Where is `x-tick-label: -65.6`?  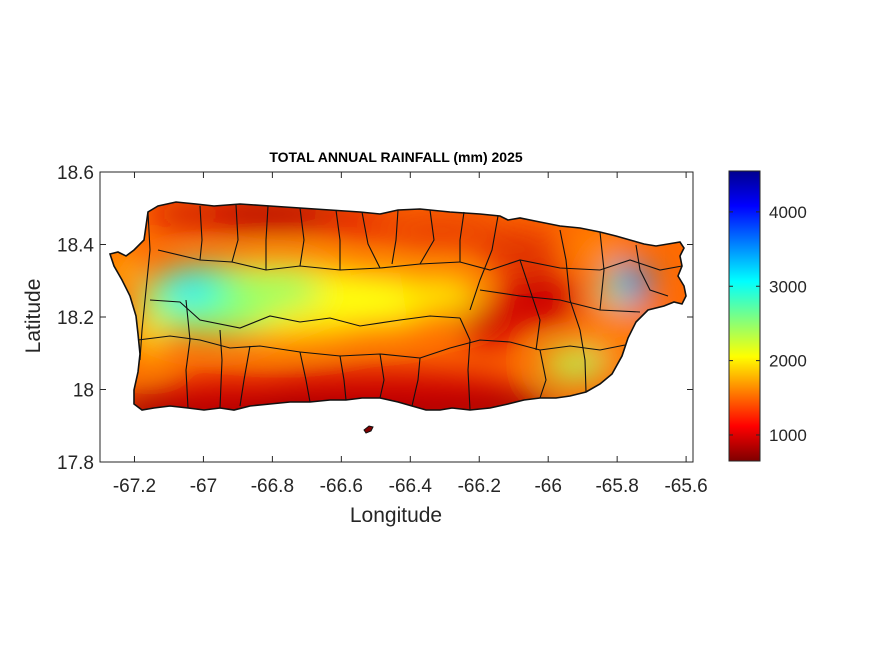
x-tick-label: -65.6 is located at coordinates (685, 486).